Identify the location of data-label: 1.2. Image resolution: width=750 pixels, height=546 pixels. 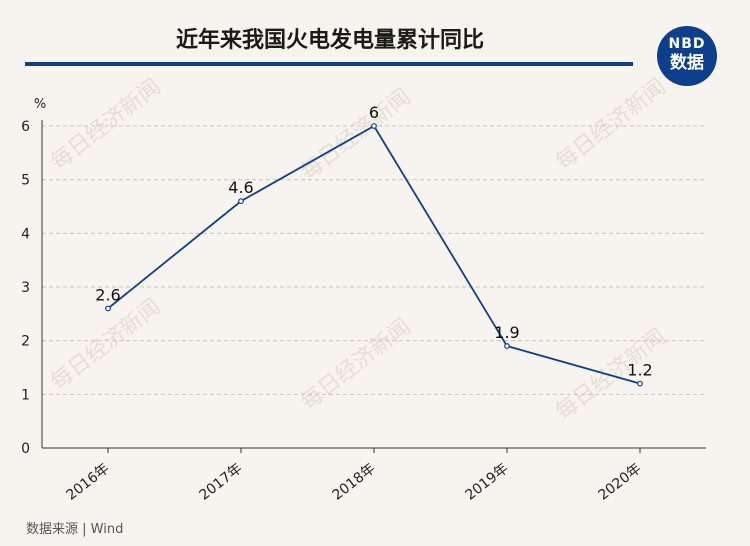
(639, 370).